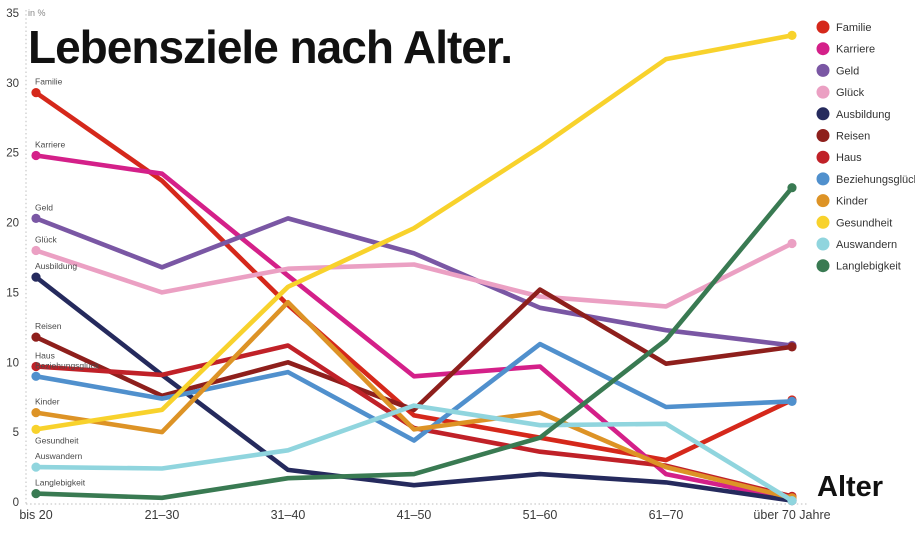 The width and height of the screenshot is (915, 533). I want to click on legend-swatch-kinder, so click(823, 201).